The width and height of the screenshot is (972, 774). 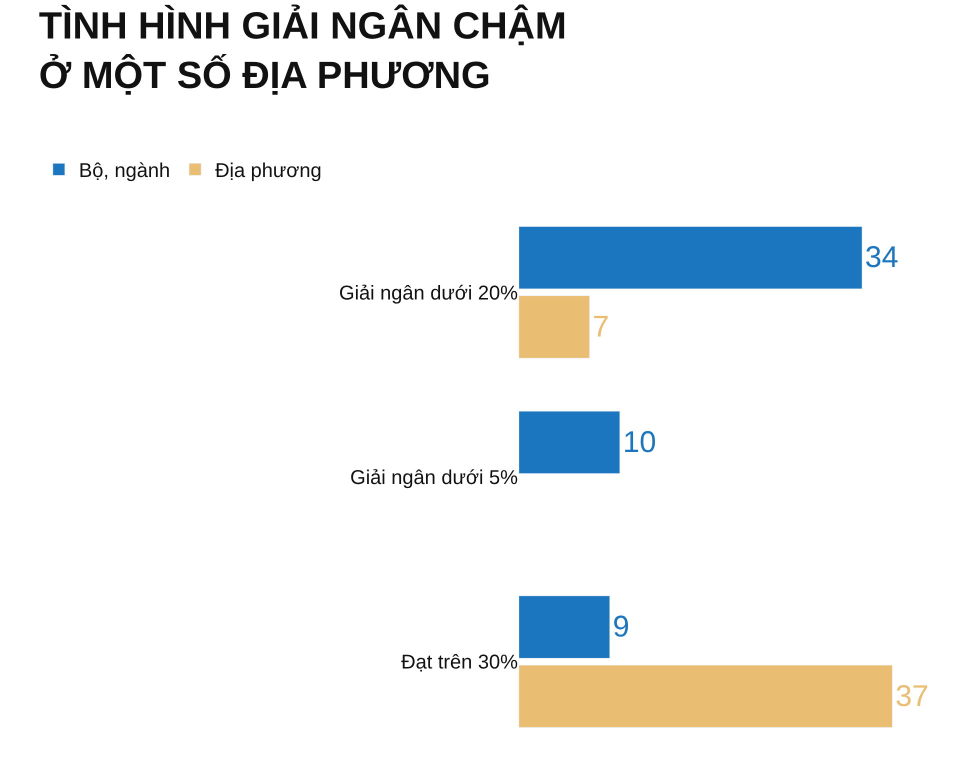 I want to click on legend-label: Bộ, ngành, so click(x=124, y=171).